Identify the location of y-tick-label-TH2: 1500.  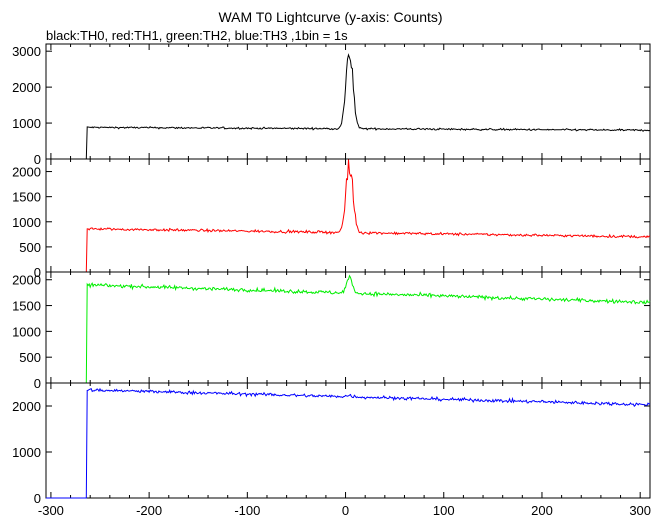
(26, 306).